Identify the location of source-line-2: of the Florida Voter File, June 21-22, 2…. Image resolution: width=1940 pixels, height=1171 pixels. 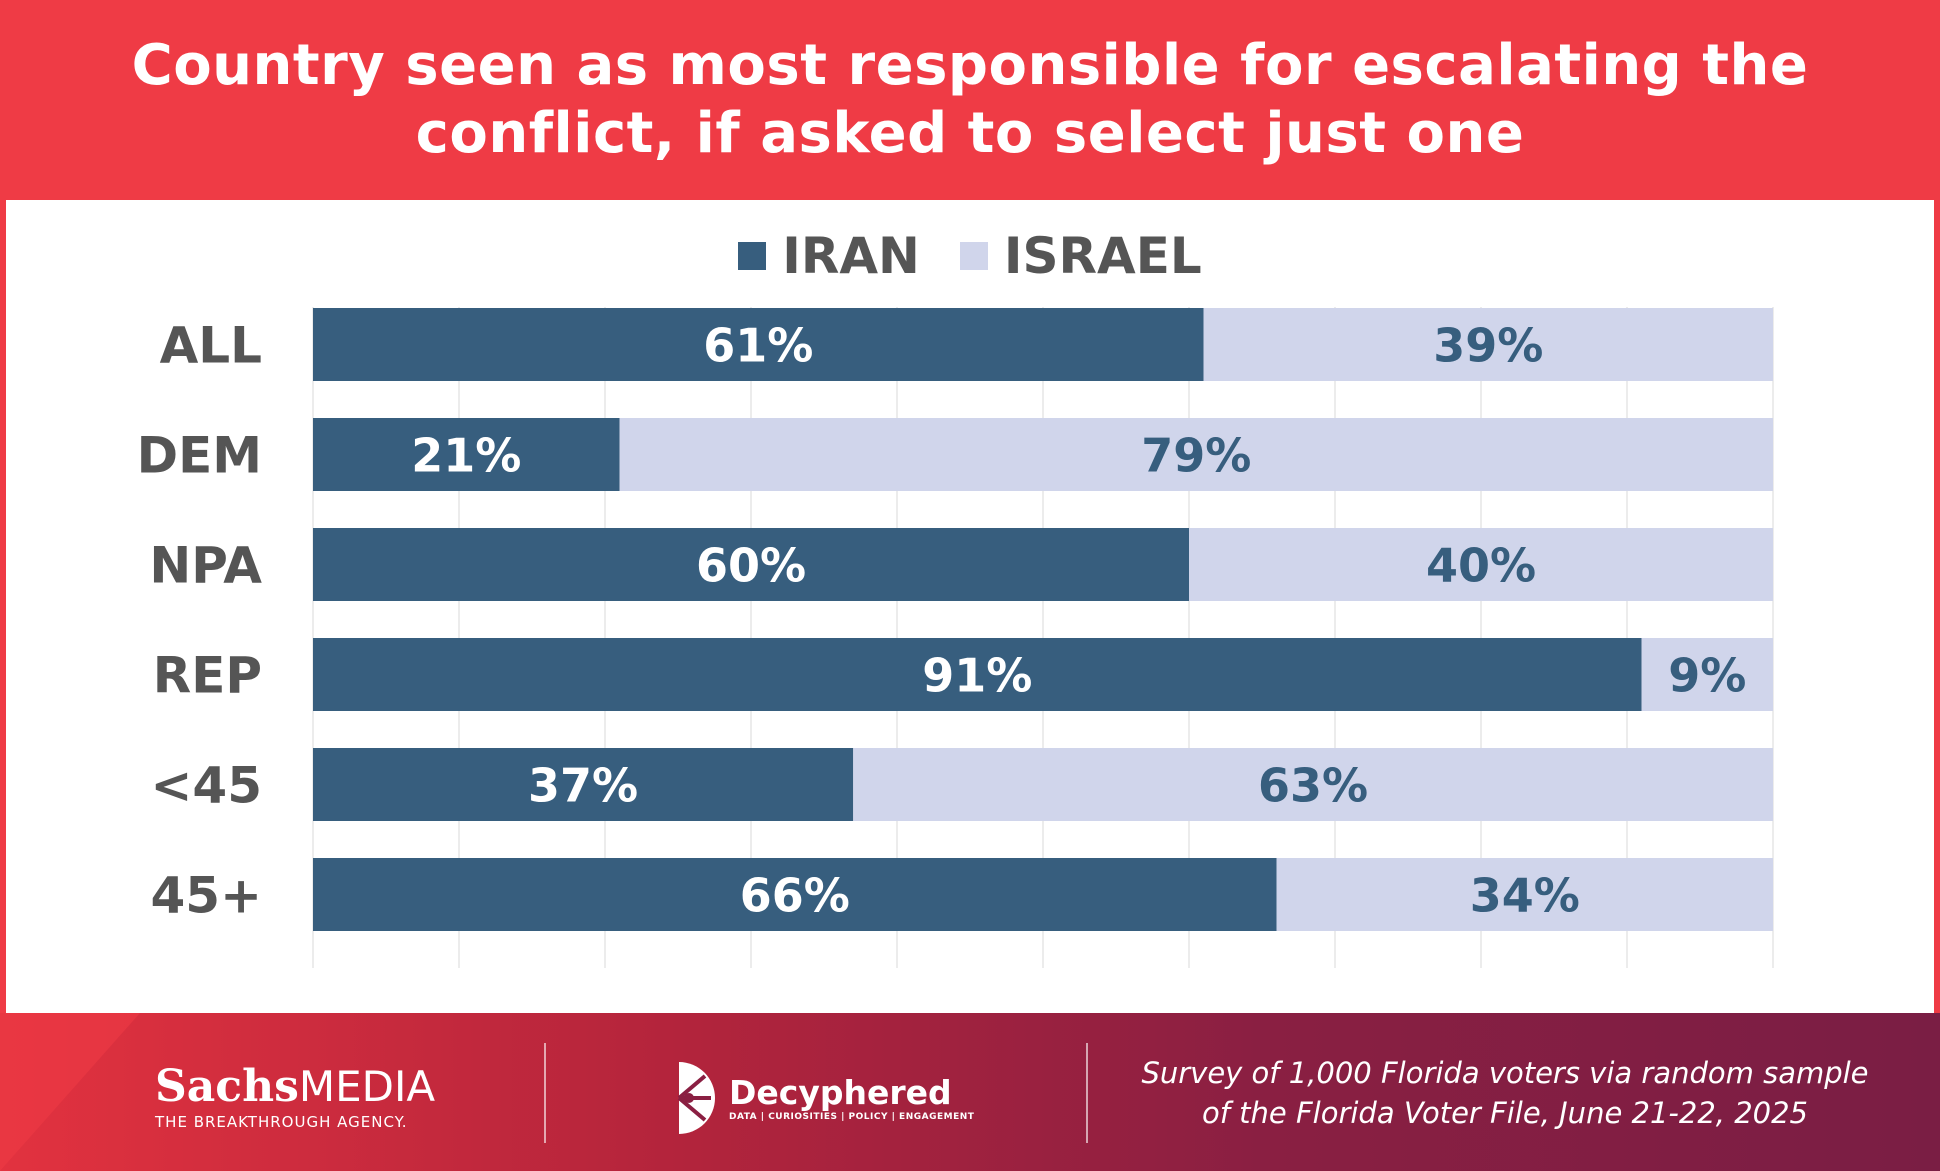
(1505, 1113).